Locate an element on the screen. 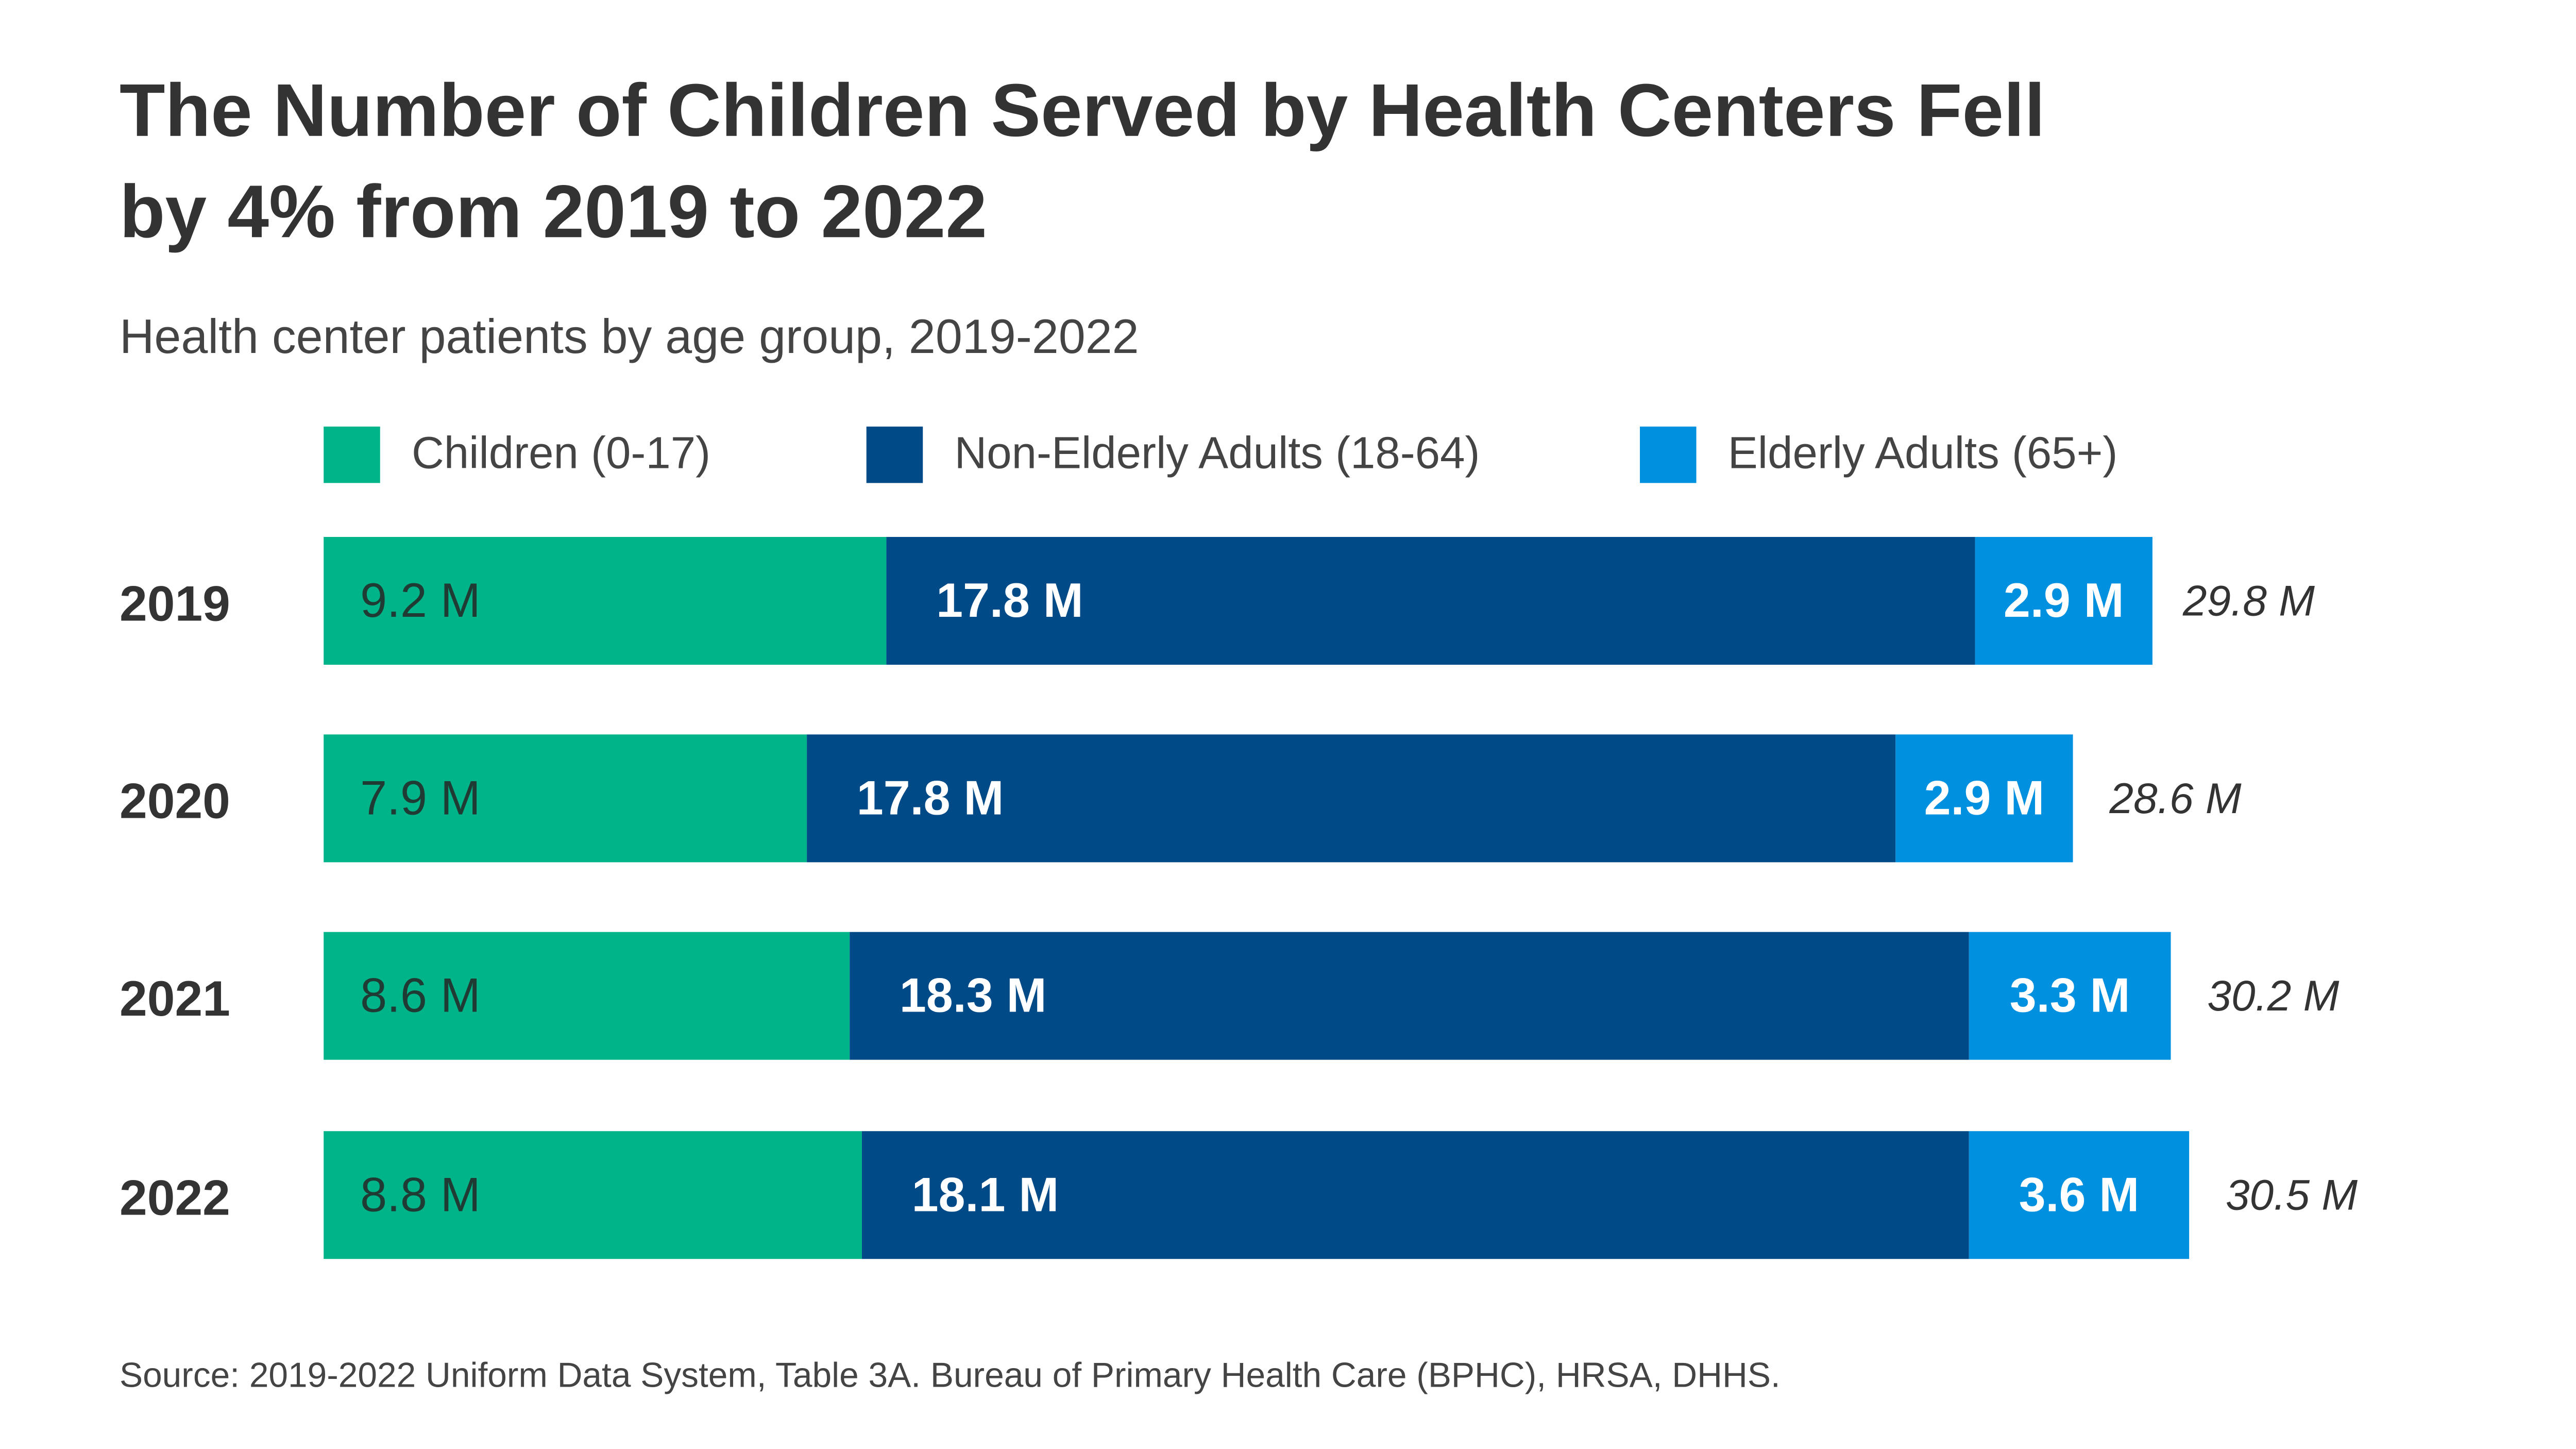 The width and height of the screenshot is (2576, 1449). data-label: 18.1 M is located at coordinates (985, 1194).